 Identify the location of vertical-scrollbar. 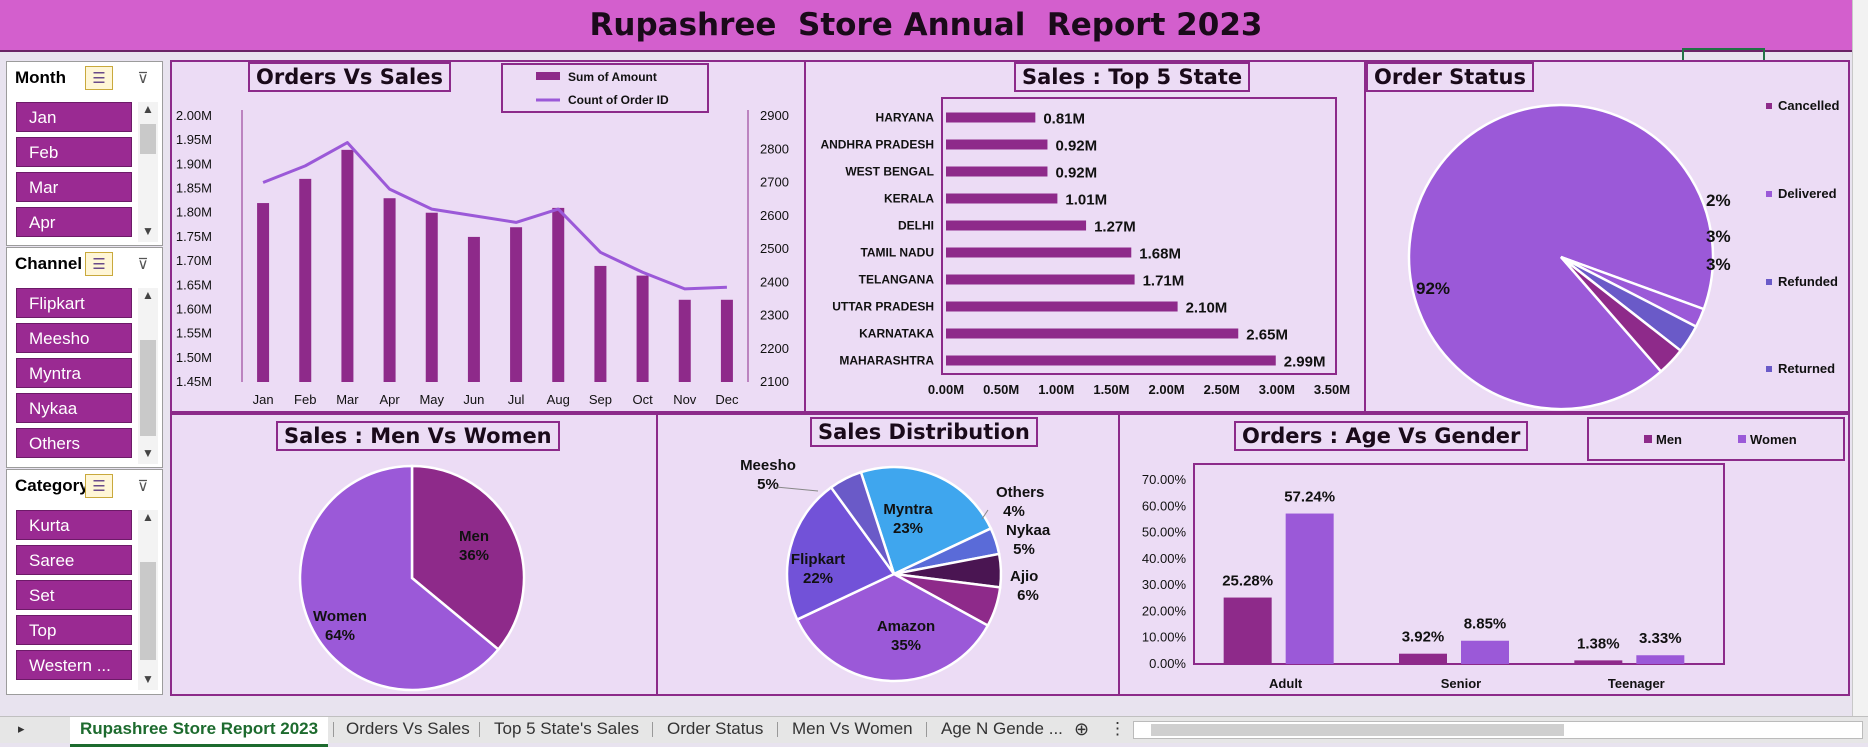
(1860, 358).